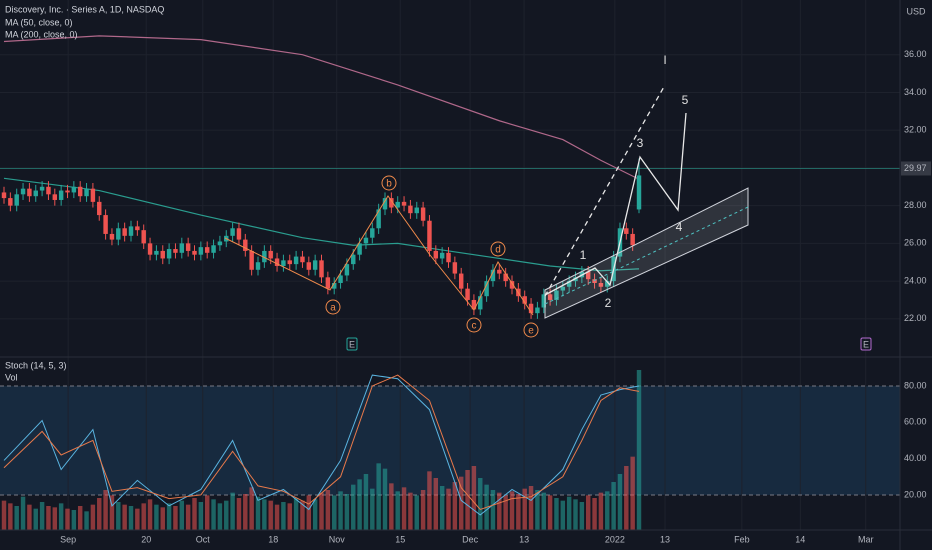 The height and width of the screenshot is (550, 932). I want to click on last-price-label: 29.97, so click(915, 168).